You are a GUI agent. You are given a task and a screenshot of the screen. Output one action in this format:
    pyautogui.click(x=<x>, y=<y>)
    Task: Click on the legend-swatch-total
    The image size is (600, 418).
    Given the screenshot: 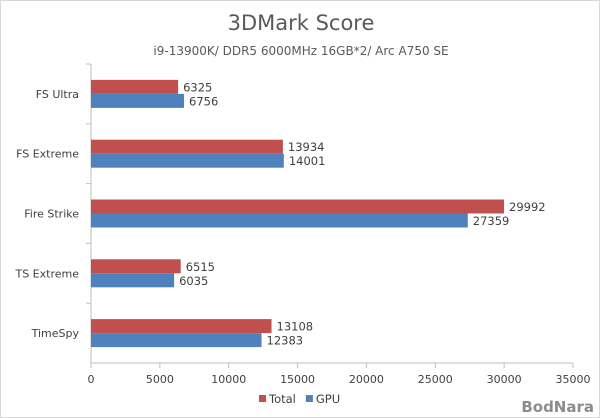 What is the action you would take?
    pyautogui.click(x=262, y=398)
    